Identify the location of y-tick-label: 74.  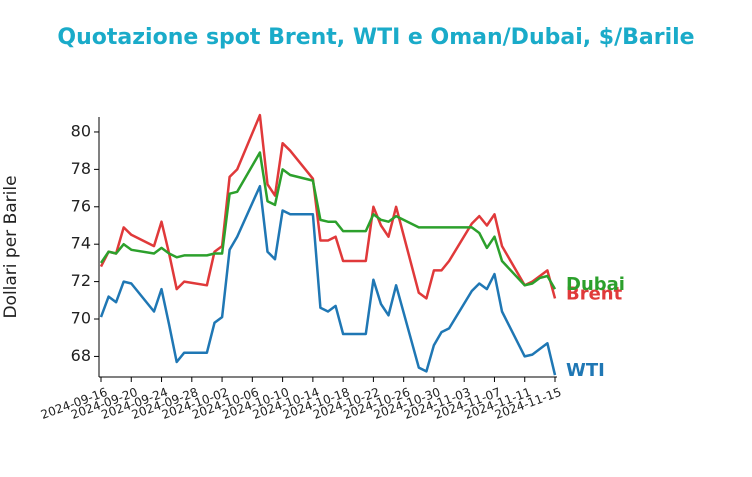
(81, 243).